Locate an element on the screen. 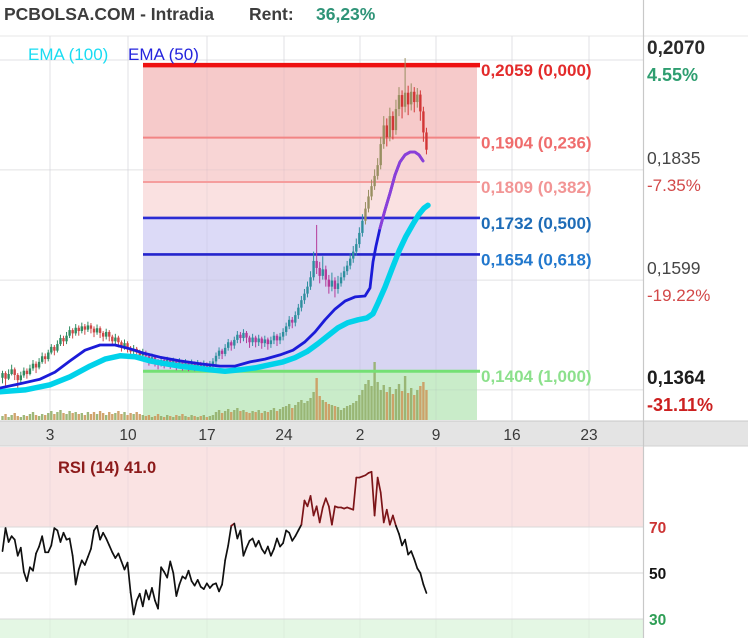 The image size is (748, 638). rent-value: 36,23% is located at coordinates (346, 14).